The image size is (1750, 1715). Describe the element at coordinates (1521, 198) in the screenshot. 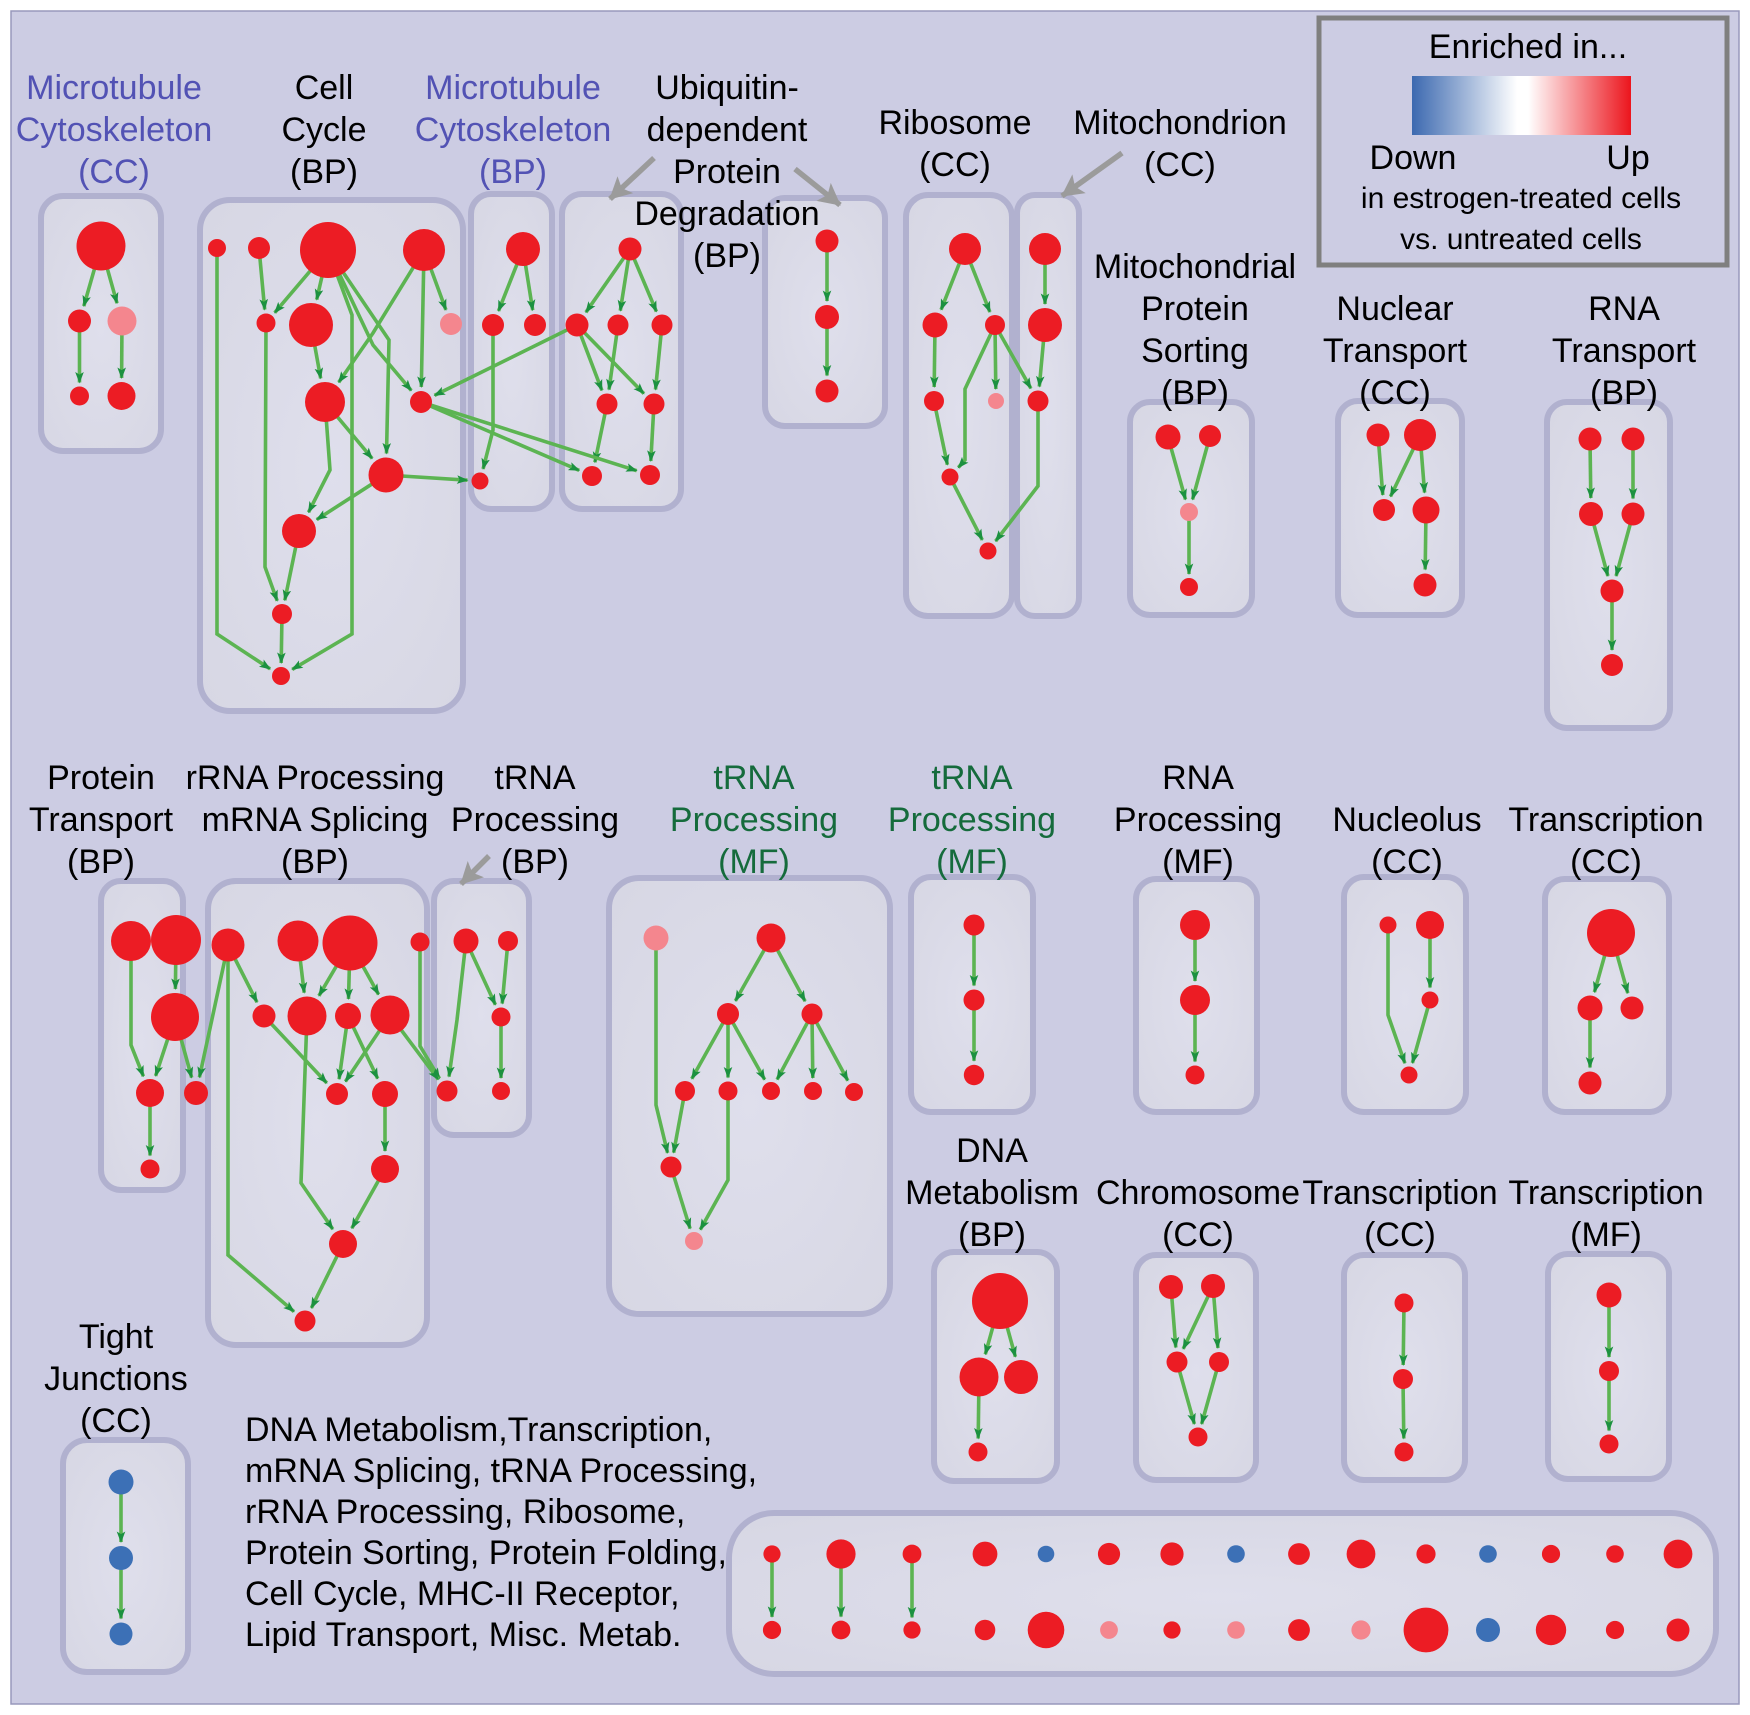

I see `svg-text: in estrogen-treated cells` at that location.